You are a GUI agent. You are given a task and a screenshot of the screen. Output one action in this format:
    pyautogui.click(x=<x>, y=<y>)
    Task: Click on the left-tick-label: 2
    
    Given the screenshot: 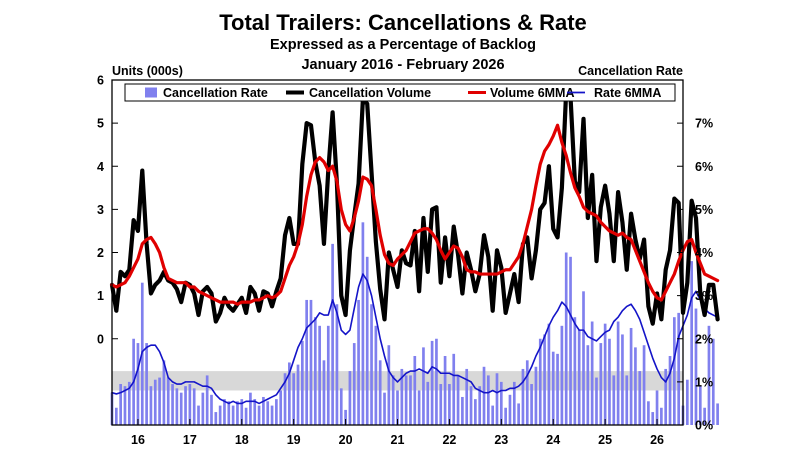 What is the action you would take?
    pyautogui.click(x=100, y=253)
    